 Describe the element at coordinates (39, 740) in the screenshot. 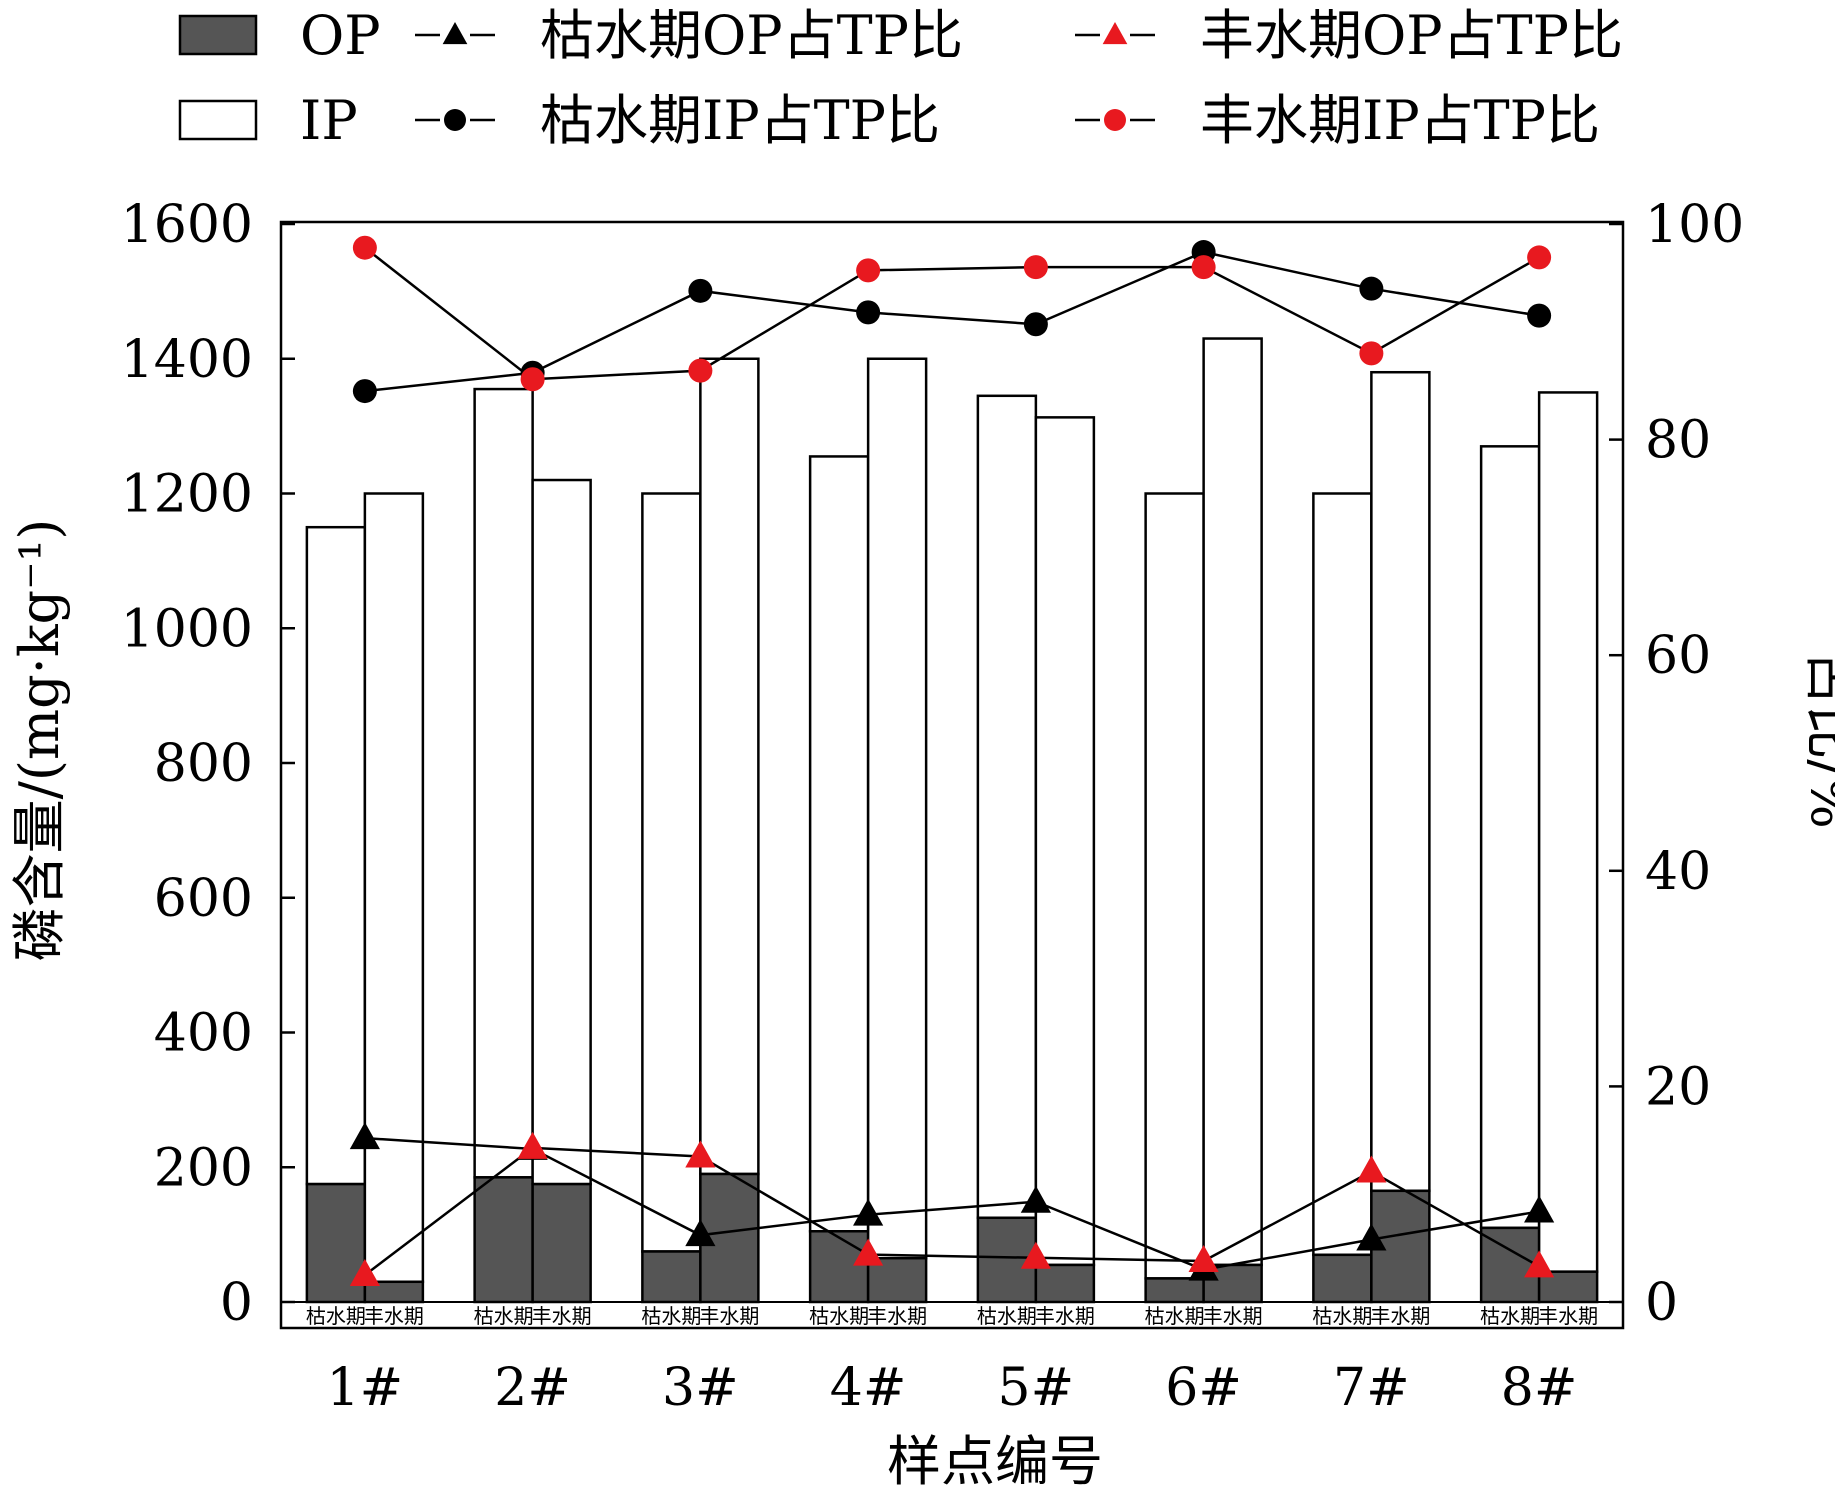

I see `y-axis-title: 磷含量/(mg·kg⁻¹)` at that location.